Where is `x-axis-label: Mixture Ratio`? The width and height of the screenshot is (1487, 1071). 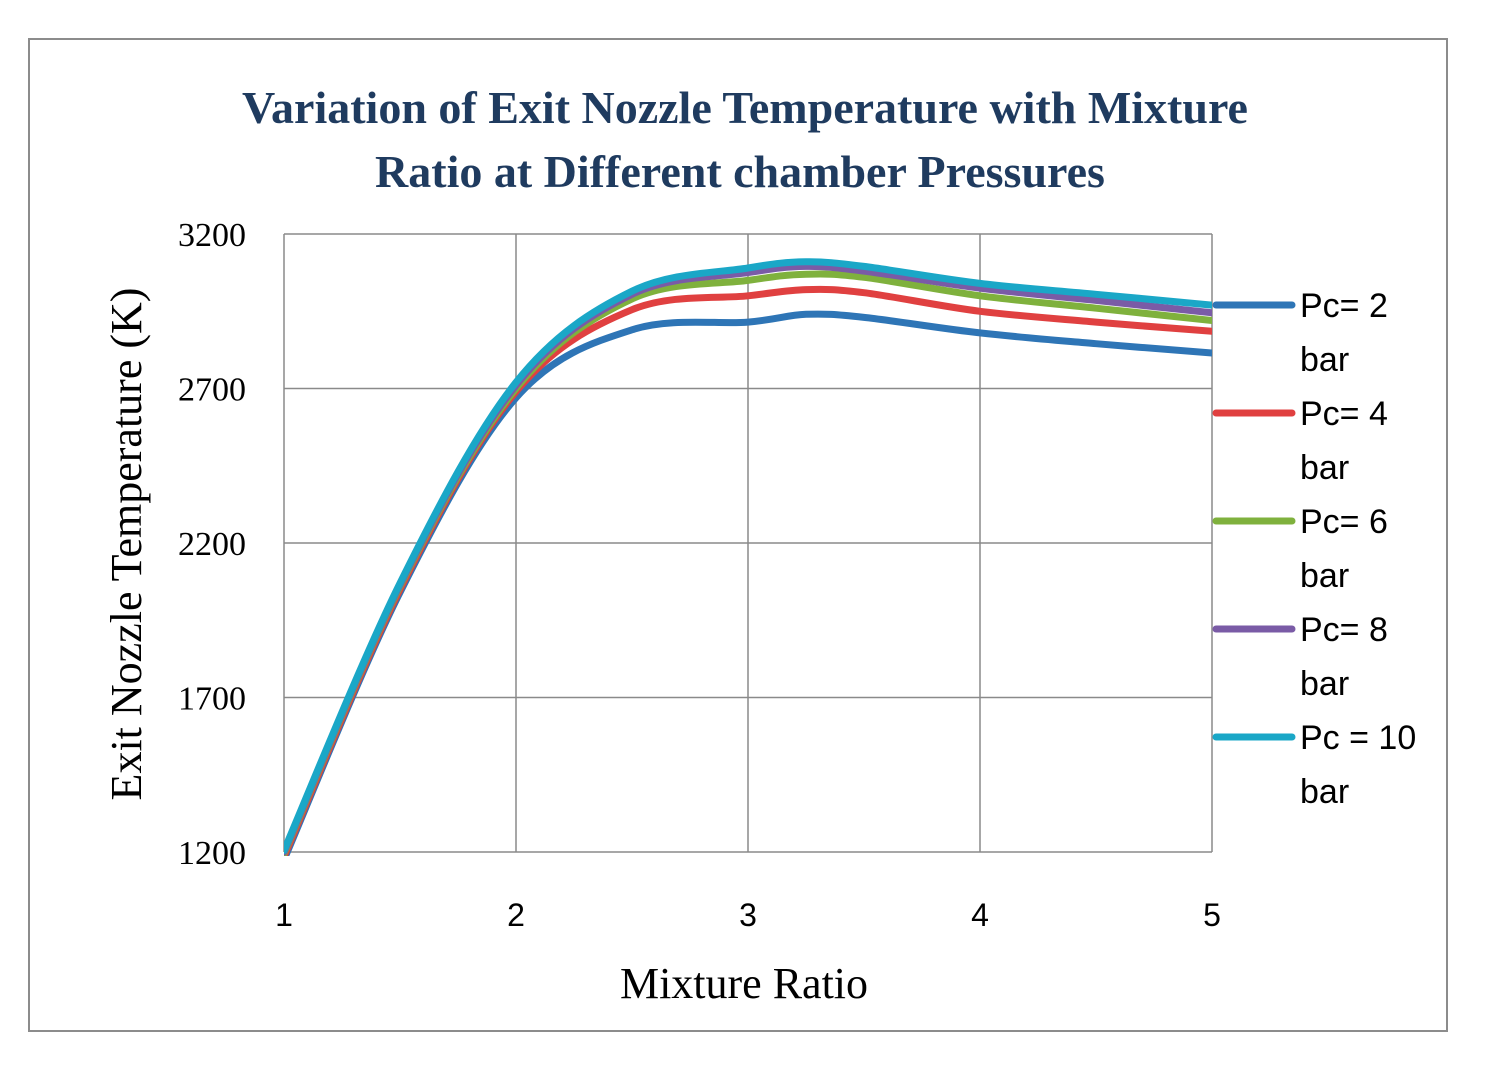
x-axis-label: Mixture Ratio is located at coordinates (744, 983).